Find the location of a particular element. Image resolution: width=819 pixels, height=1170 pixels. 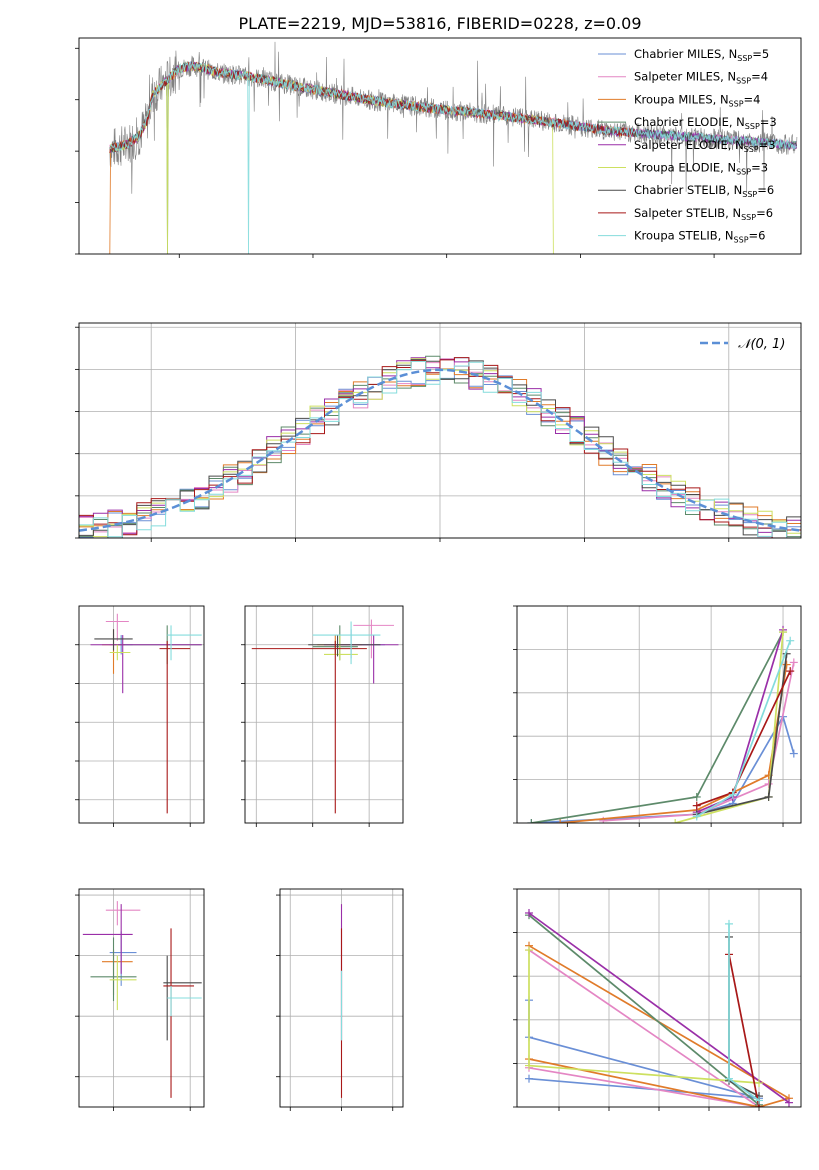

mass-vs-extinction-panel is located at coordinates (340, 999).